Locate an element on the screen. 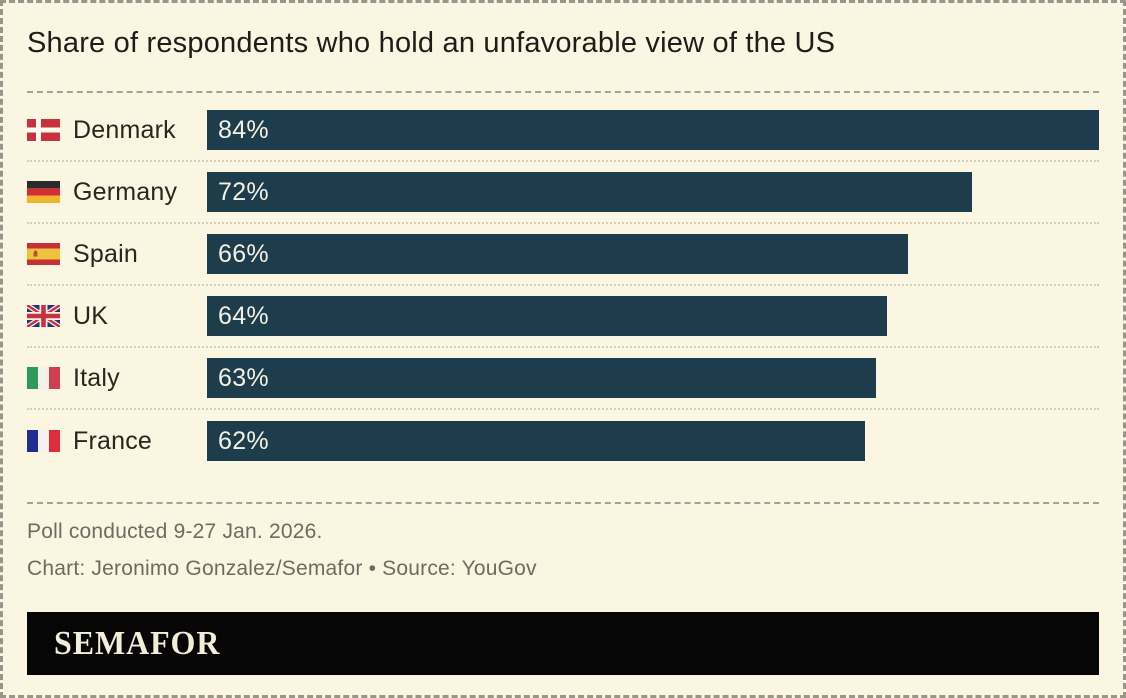  bar-area: 62% is located at coordinates (653, 441).